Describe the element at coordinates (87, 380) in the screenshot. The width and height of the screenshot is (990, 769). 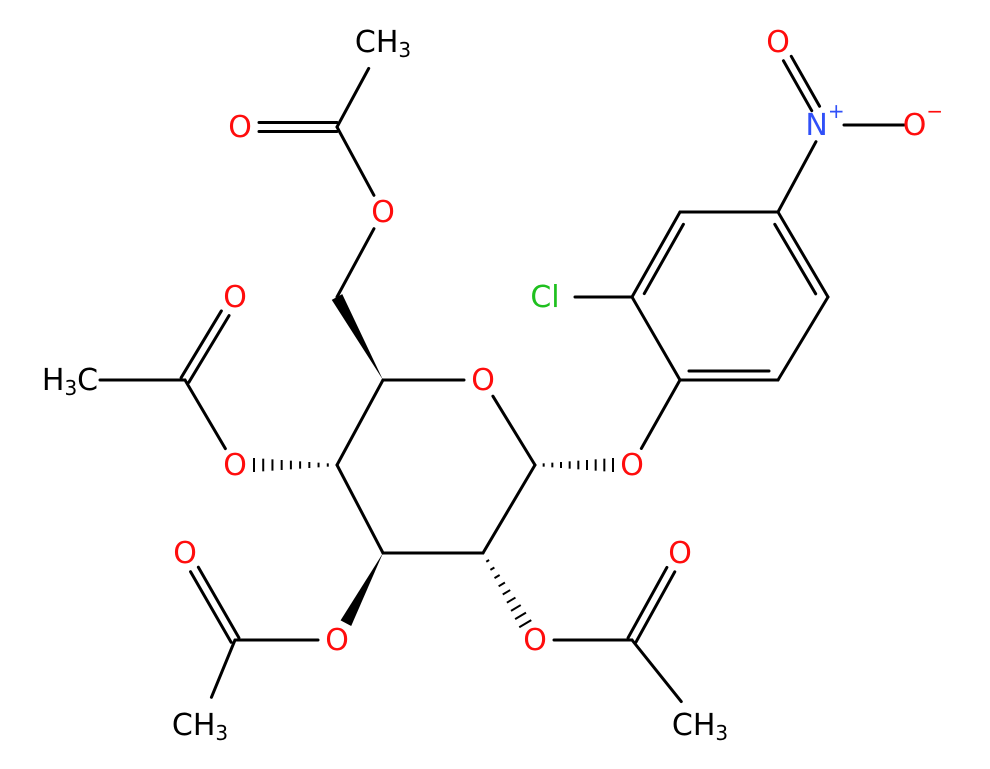
I see `atom-symbol: C` at that location.